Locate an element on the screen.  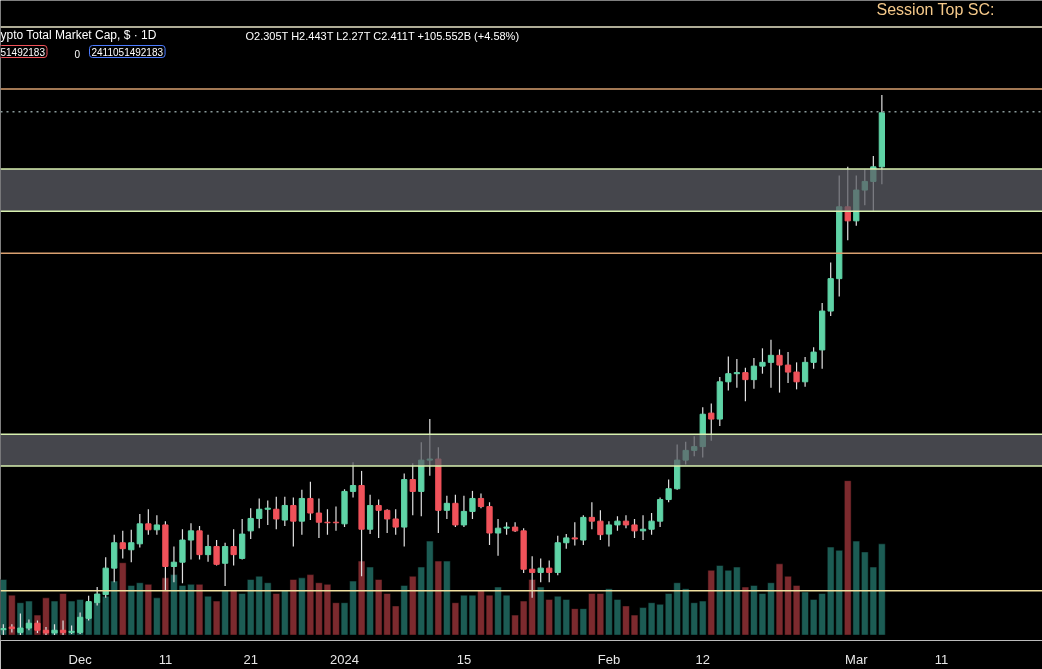
text: O2.305T H2.443T L2.27T C2.411T +105.552B (+4.58%) is located at coordinates (382, 35).